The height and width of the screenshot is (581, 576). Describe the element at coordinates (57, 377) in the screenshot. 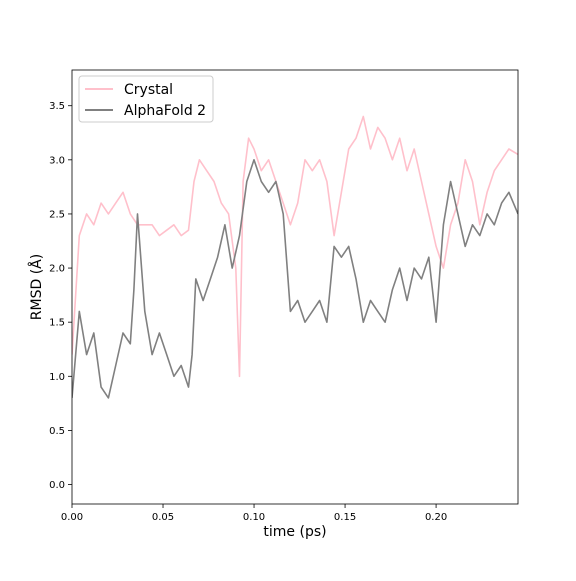

I see `y-tick-label: 1.0` at that location.